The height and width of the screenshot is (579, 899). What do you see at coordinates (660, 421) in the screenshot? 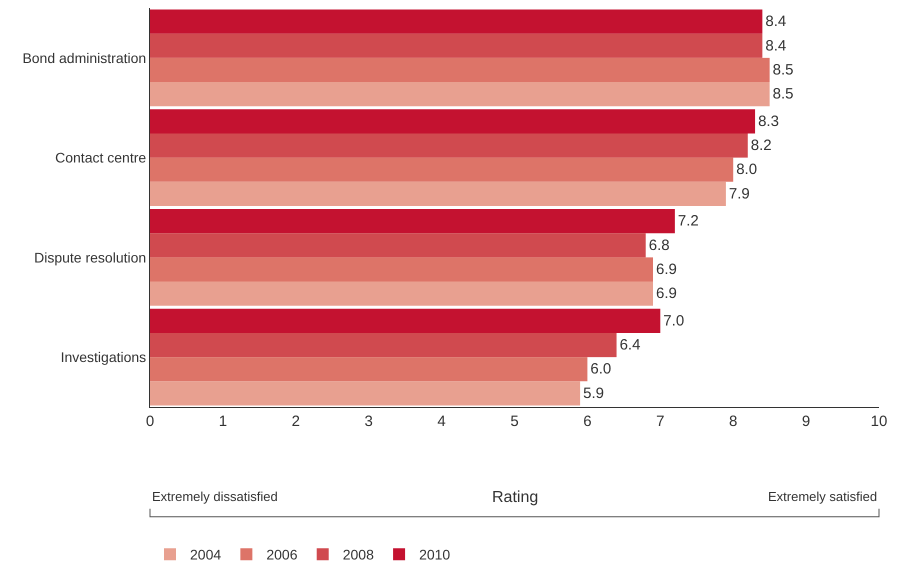
I see `x-tick-label: 7` at bounding box center [660, 421].